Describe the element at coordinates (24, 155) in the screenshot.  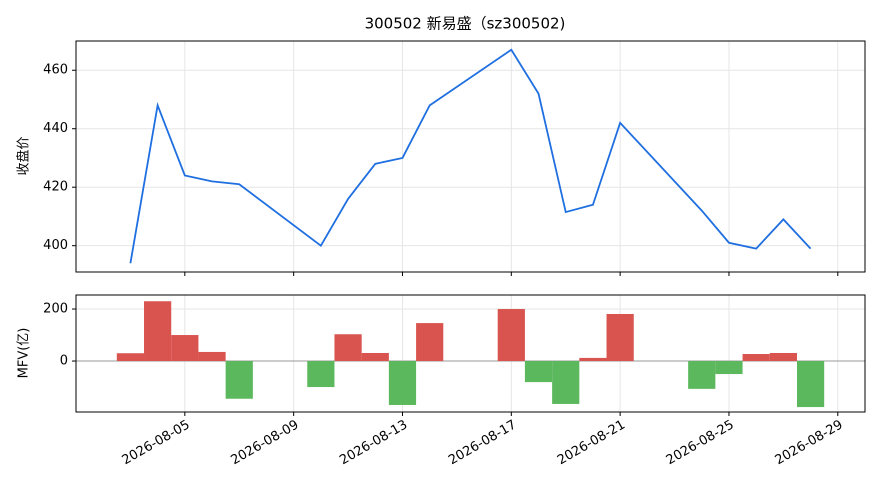
I see `y-axis-label: 收盘价` at that location.